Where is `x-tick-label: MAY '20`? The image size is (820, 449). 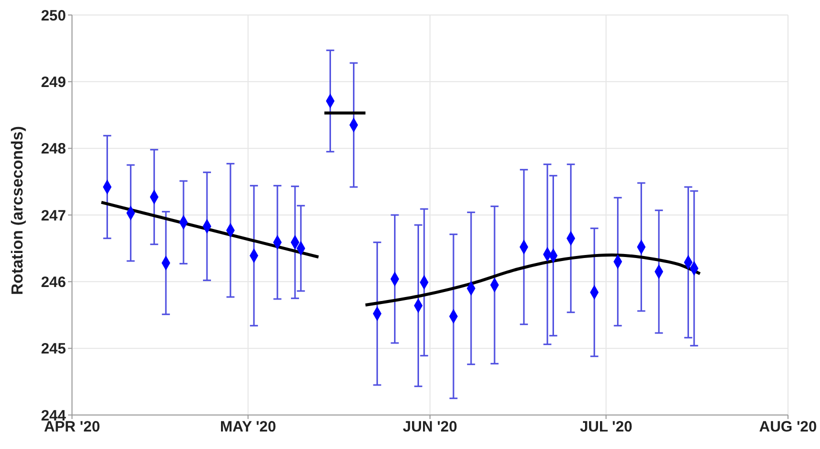
x-tick-label: MAY '20 is located at coordinates (248, 427).